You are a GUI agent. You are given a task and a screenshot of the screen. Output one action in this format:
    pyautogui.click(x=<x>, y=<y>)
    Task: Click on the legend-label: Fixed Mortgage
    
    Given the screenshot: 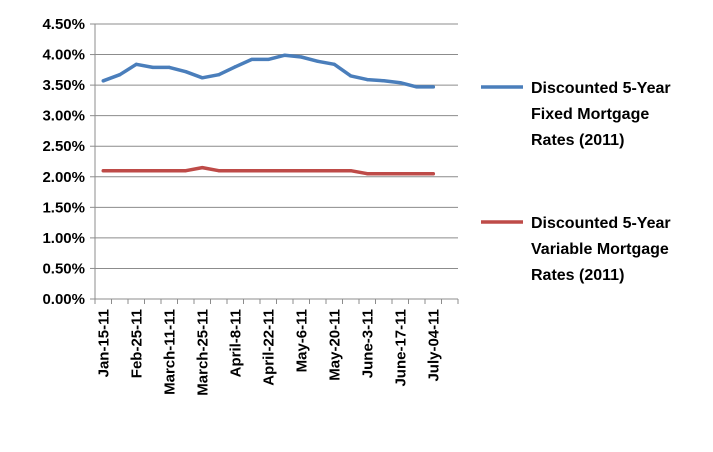 What is the action you would take?
    pyautogui.click(x=590, y=114)
    